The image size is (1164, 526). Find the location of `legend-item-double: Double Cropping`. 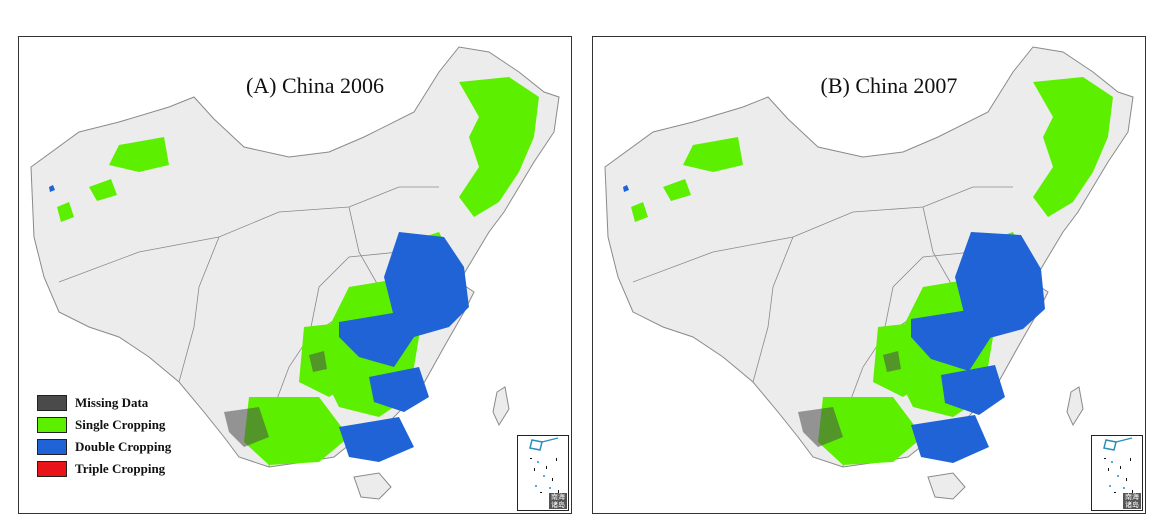

legend-item-double: Double Cropping is located at coordinates (104, 447).